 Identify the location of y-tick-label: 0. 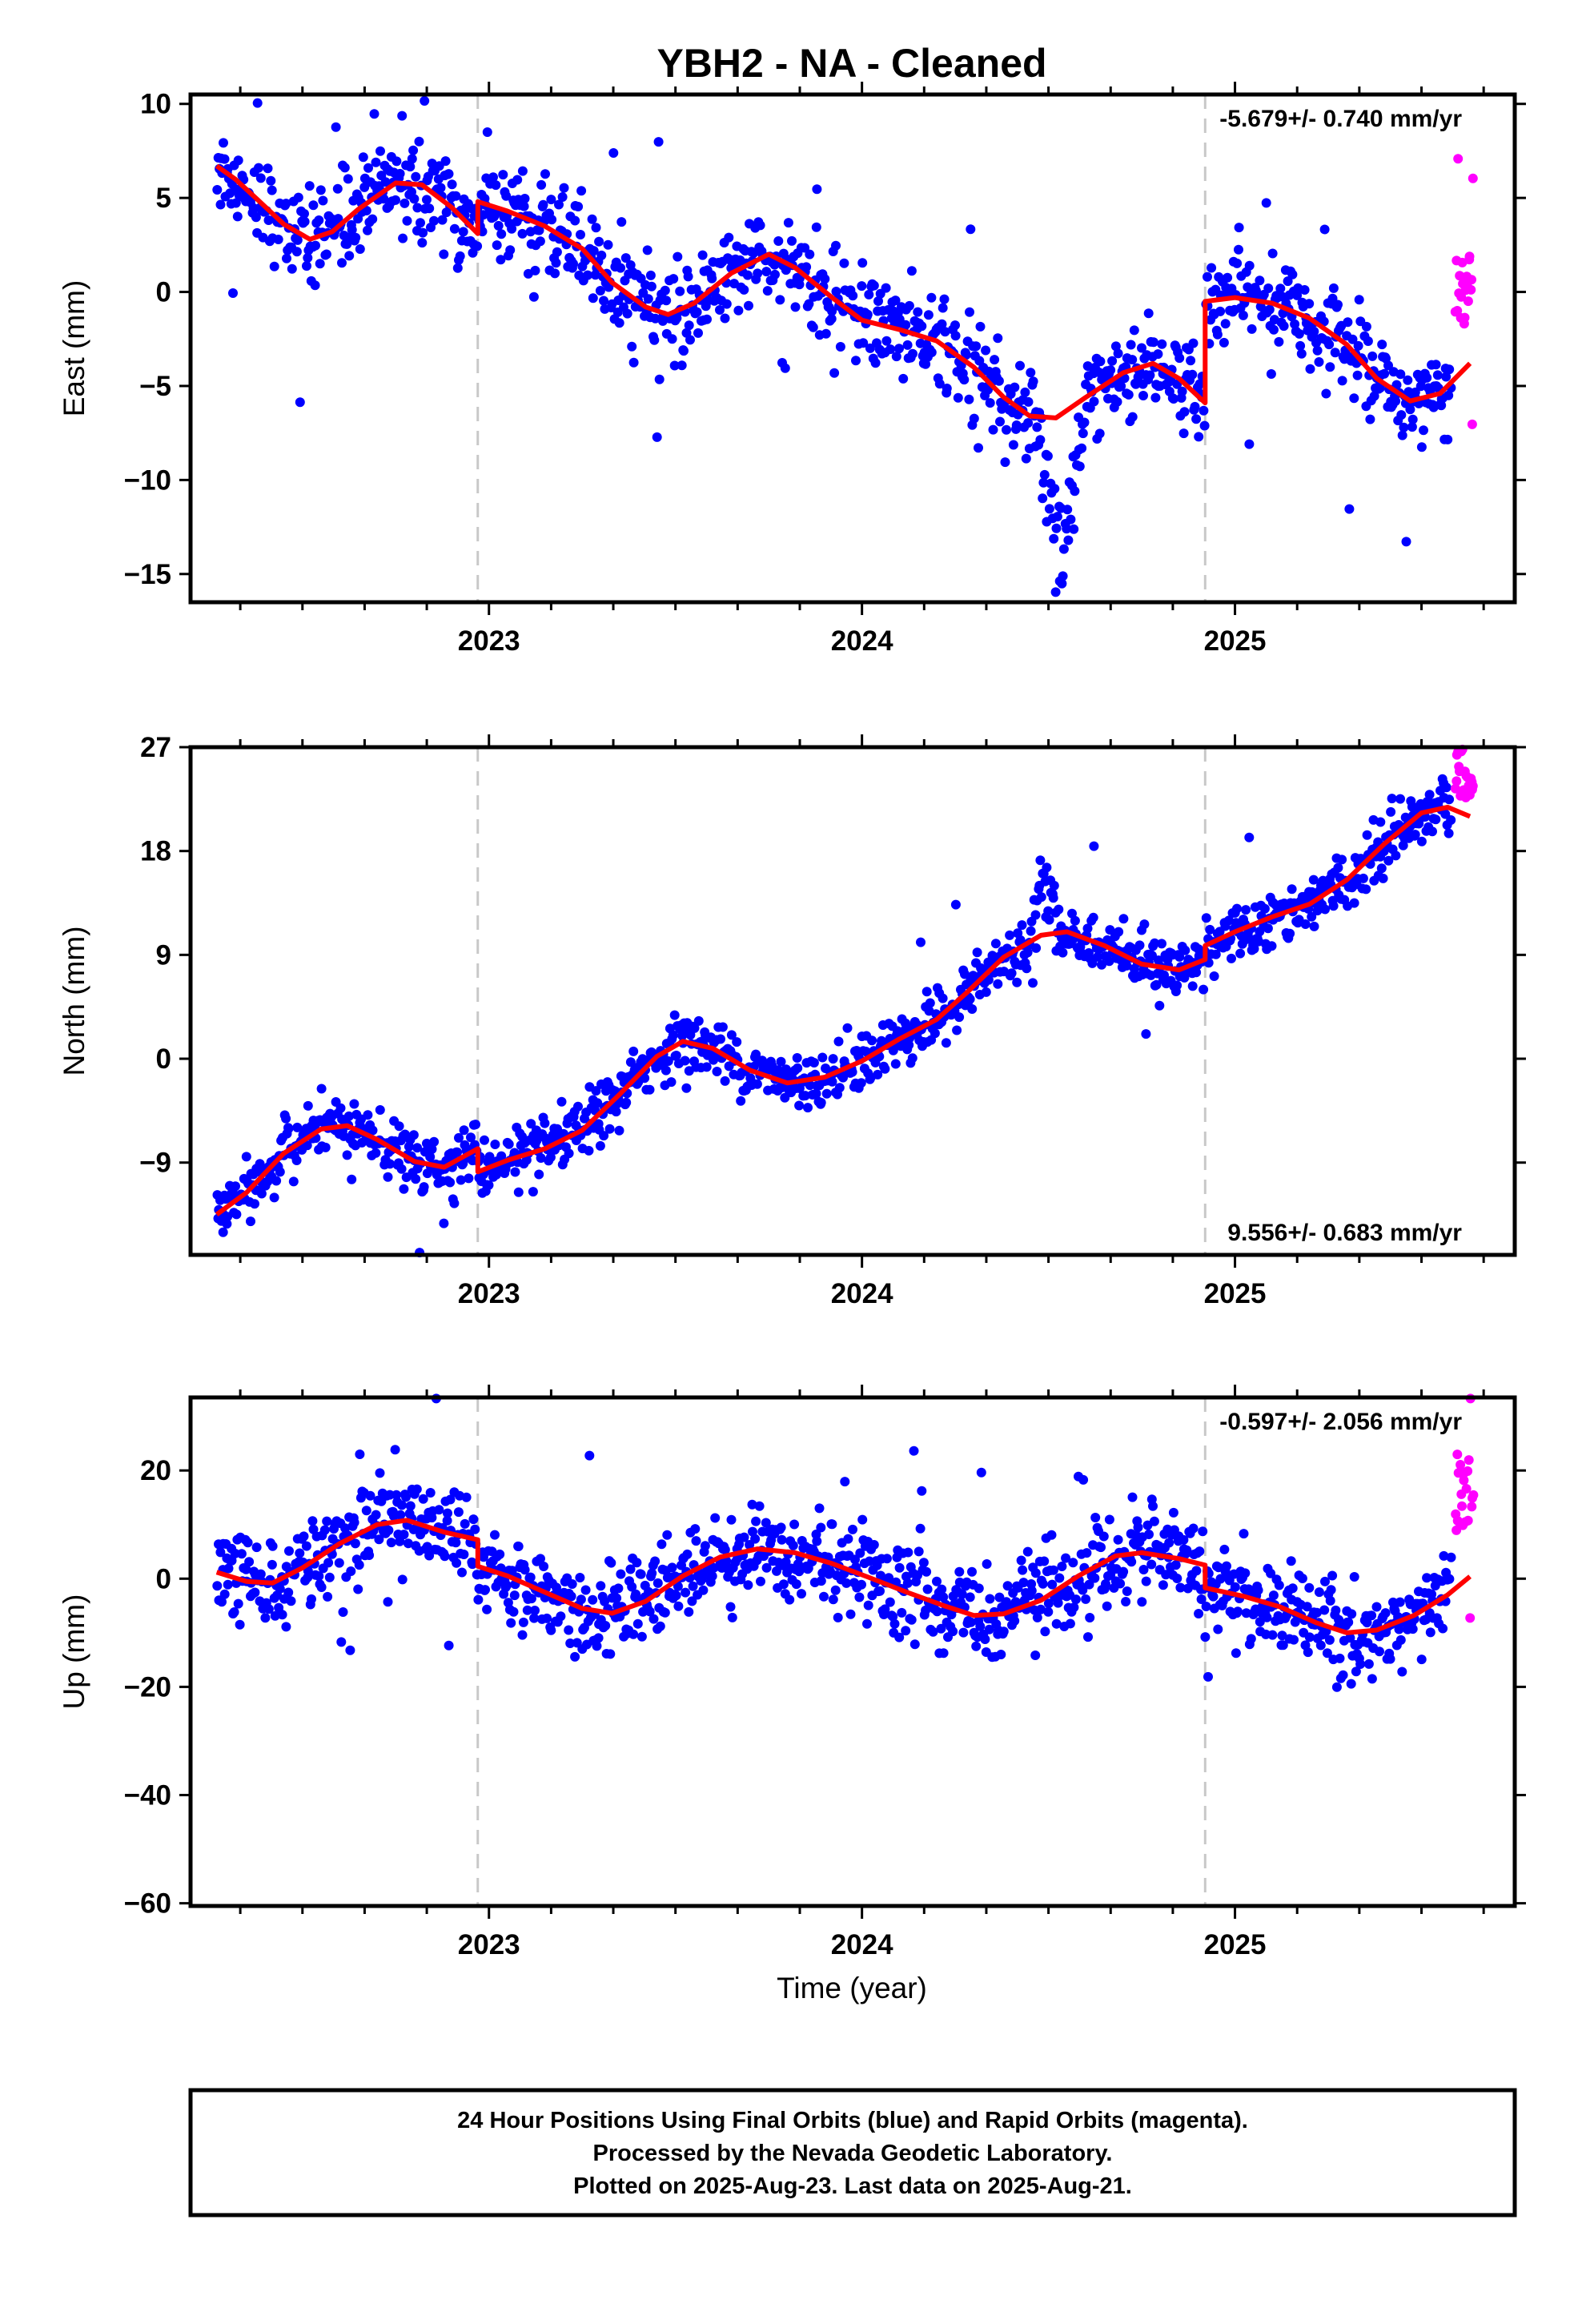
(164, 292).